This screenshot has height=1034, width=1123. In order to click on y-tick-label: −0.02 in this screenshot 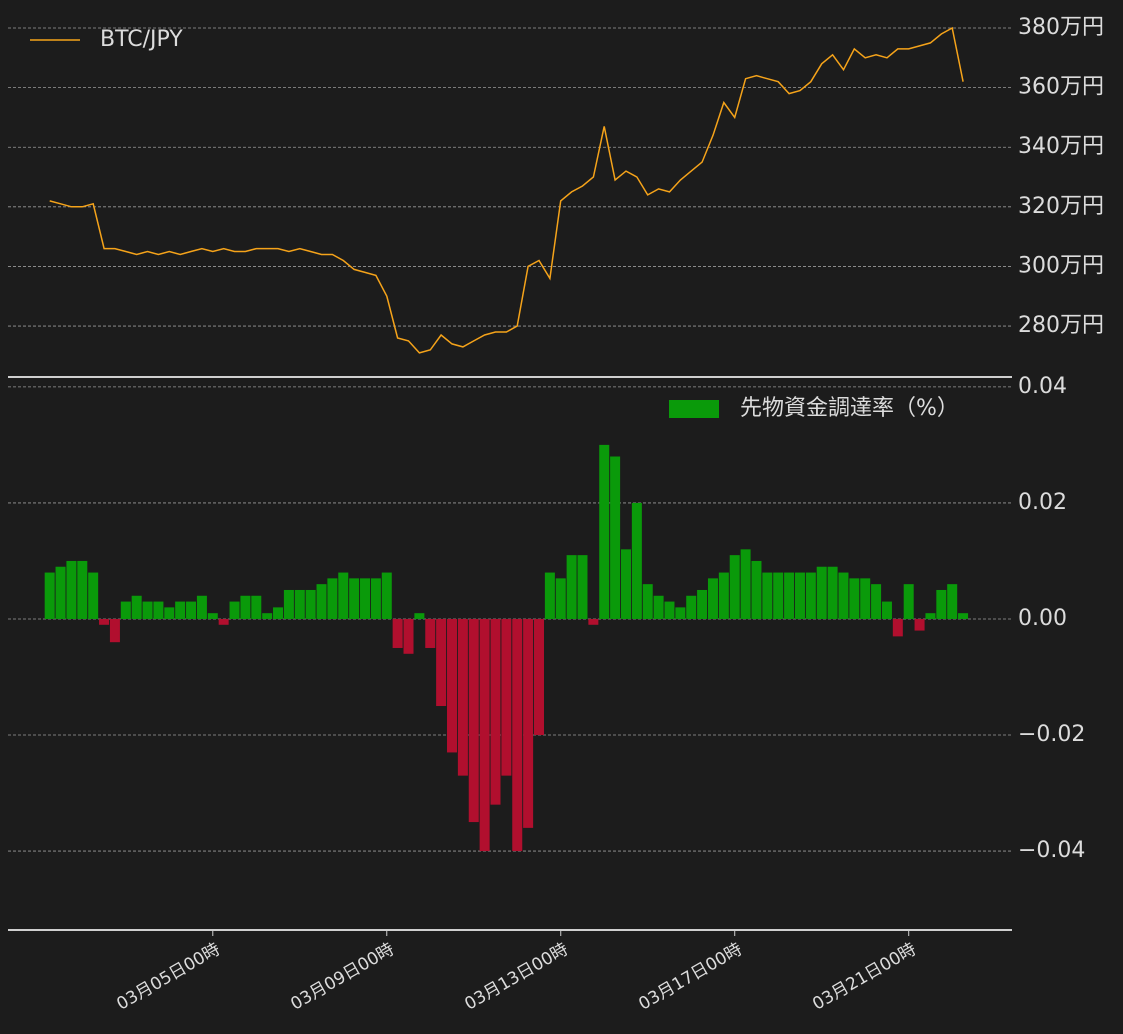, I will do `click(1051, 734)`.